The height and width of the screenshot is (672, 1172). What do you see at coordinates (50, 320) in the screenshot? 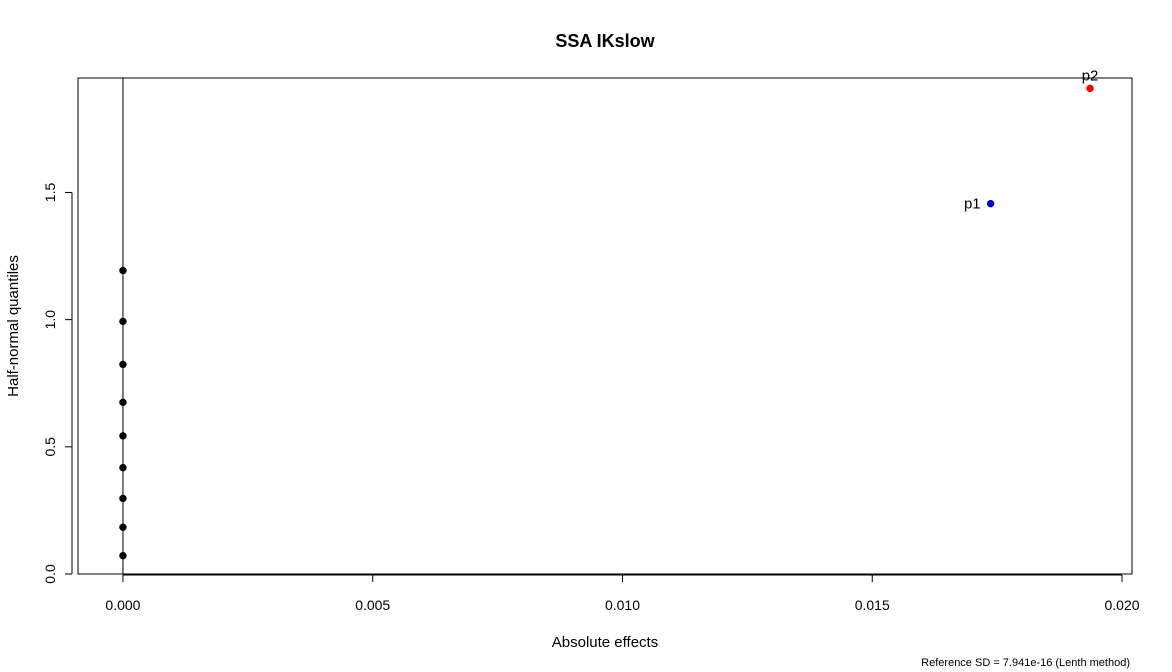
I see `y-tick-label: 1.0` at bounding box center [50, 320].